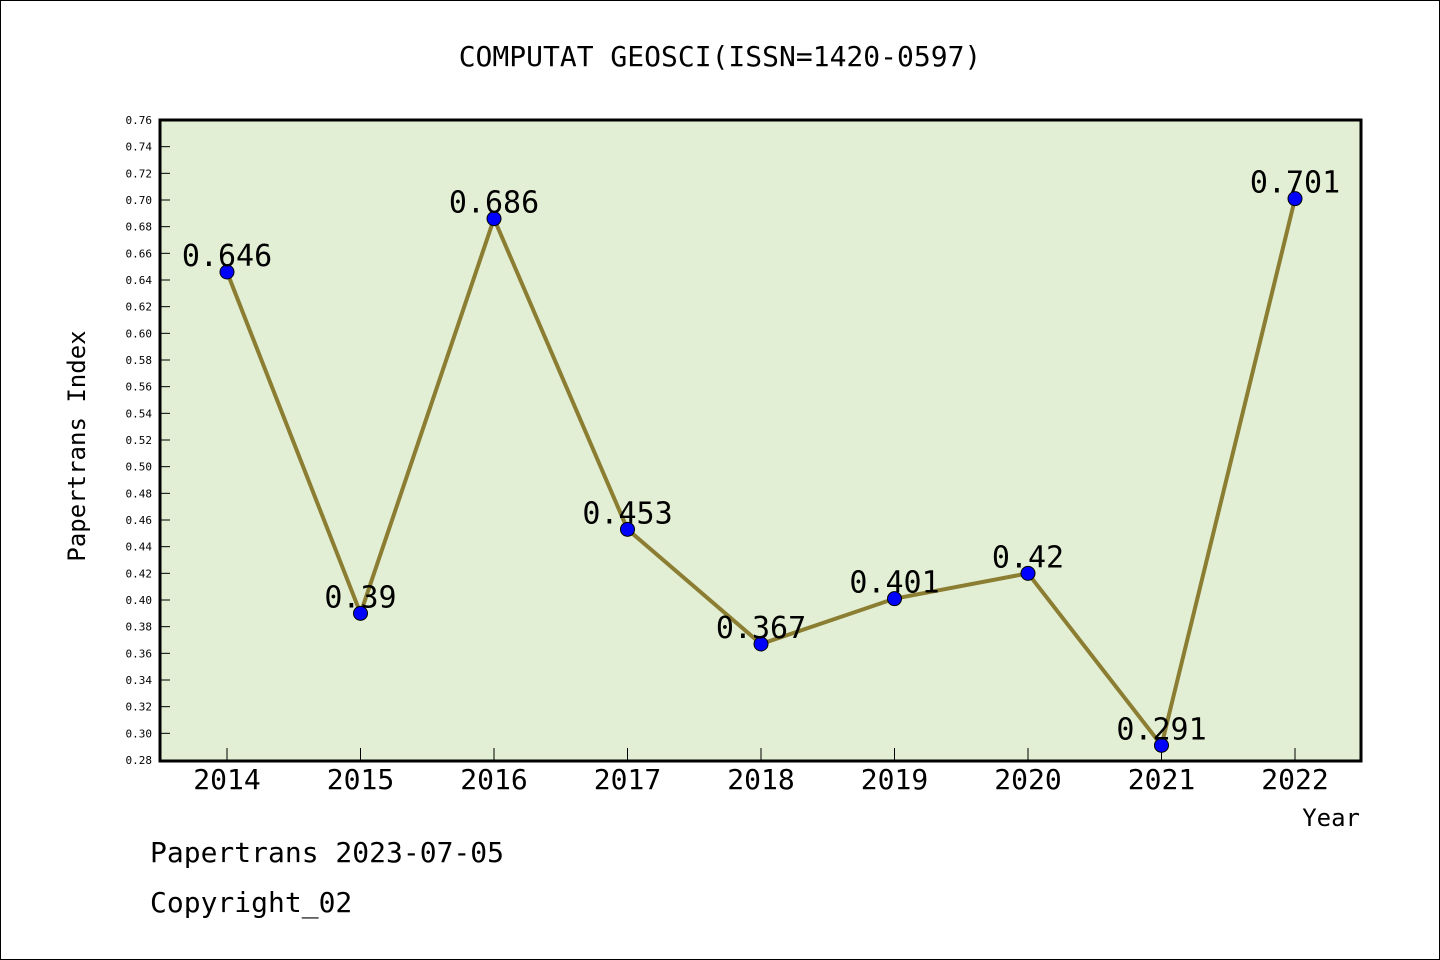 This screenshot has width=1440, height=960. Describe the element at coordinates (139, 440) in the screenshot. I see `y-tick-label: 0.52` at that location.